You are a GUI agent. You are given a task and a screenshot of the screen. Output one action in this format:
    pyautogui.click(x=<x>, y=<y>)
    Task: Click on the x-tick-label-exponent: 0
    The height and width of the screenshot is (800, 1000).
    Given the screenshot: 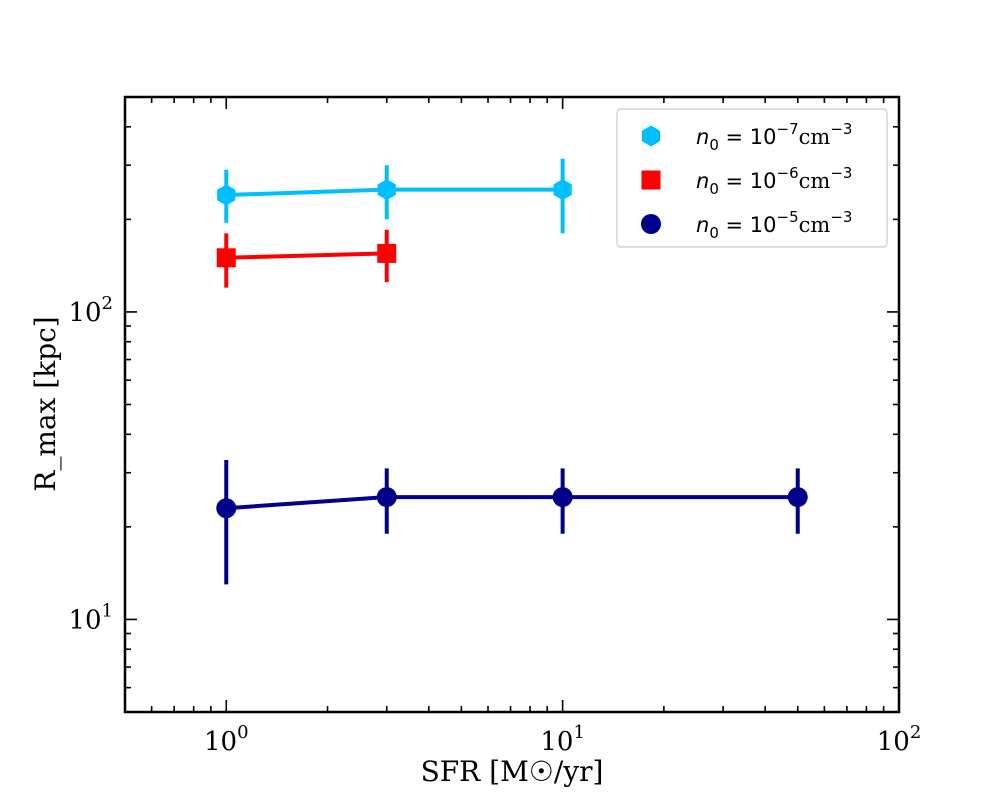 What is the action you would take?
    pyautogui.click(x=242, y=732)
    